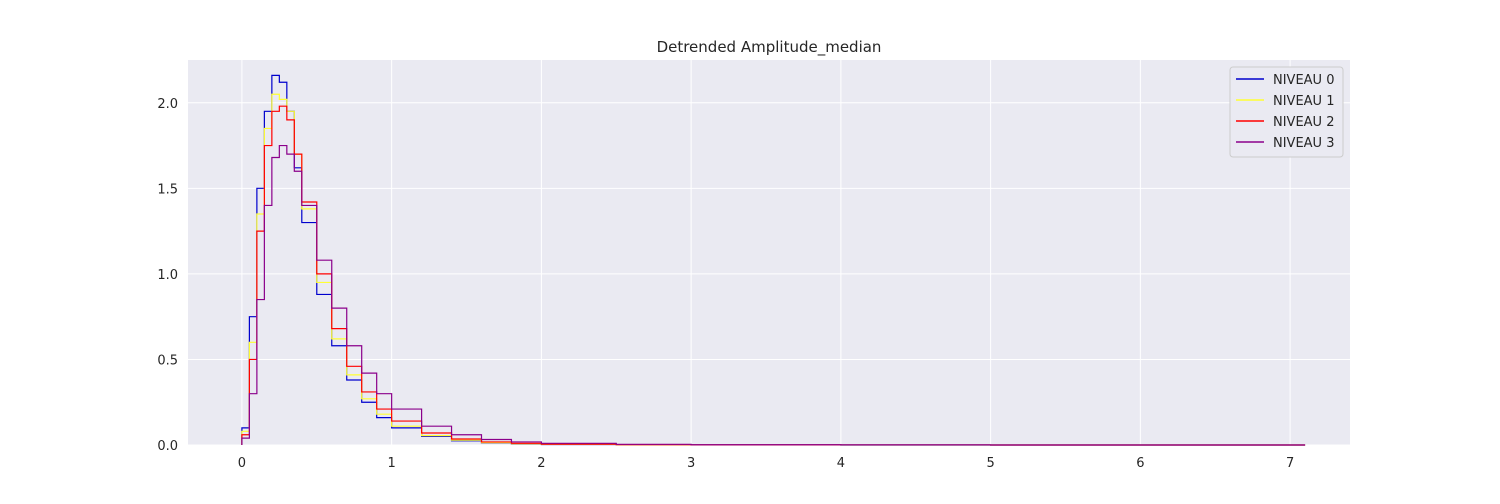 This screenshot has height=504, width=1500. What do you see at coordinates (167, 275) in the screenshot?
I see `y-tick-label: 1.0` at bounding box center [167, 275].